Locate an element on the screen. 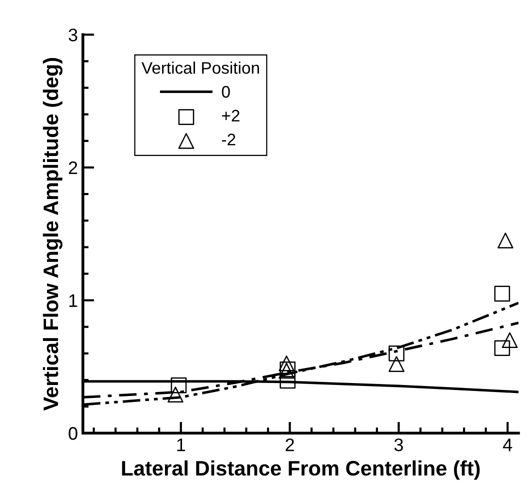 The image size is (528, 495). x-tick-label: 3 is located at coordinates (398, 445).